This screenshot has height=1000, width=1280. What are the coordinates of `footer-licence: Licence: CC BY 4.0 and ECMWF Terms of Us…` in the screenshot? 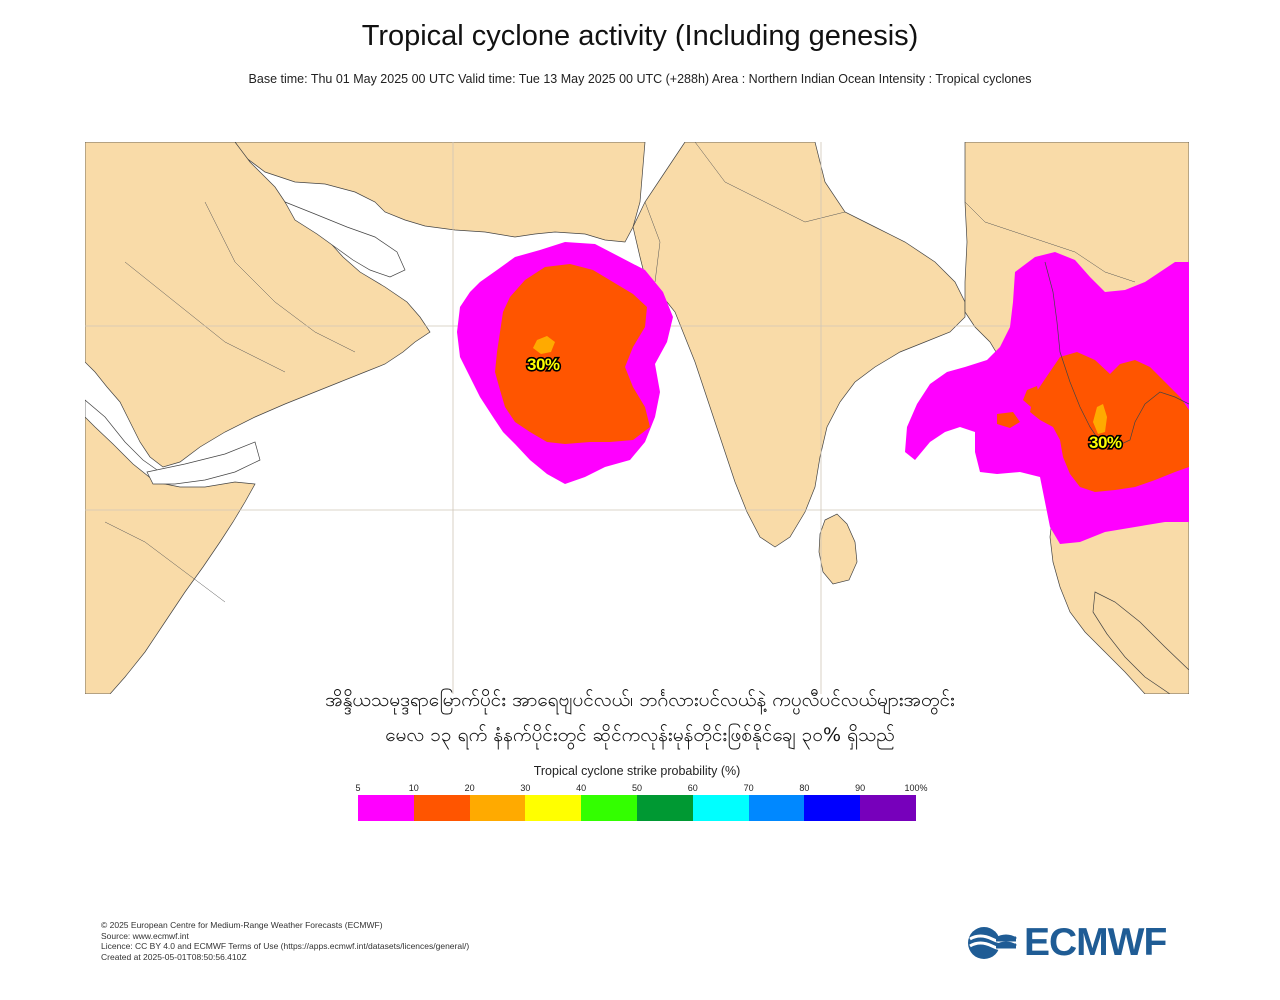 It's located at (285, 946).